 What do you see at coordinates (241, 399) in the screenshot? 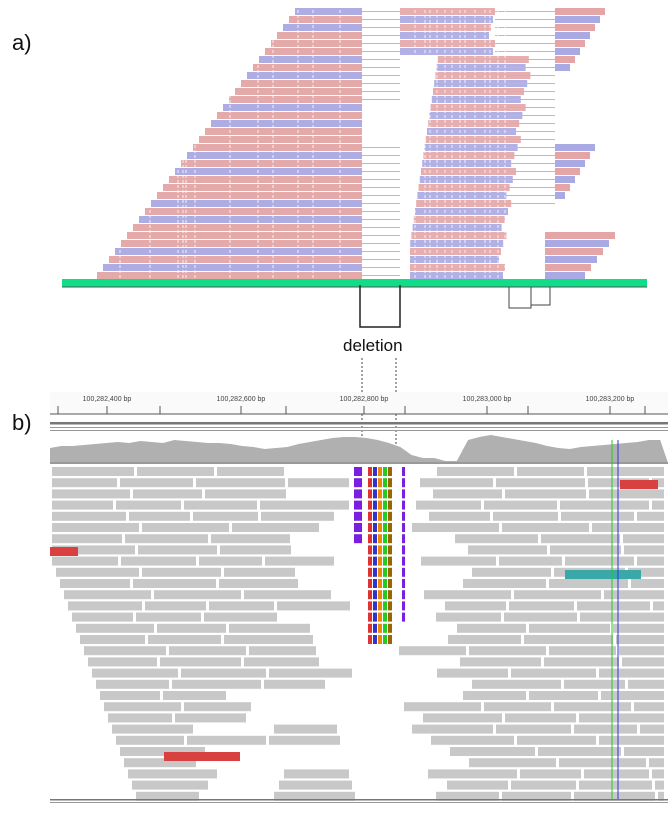
I see `ruler-tick-label: 100,282,600 bp` at bounding box center [241, 399].